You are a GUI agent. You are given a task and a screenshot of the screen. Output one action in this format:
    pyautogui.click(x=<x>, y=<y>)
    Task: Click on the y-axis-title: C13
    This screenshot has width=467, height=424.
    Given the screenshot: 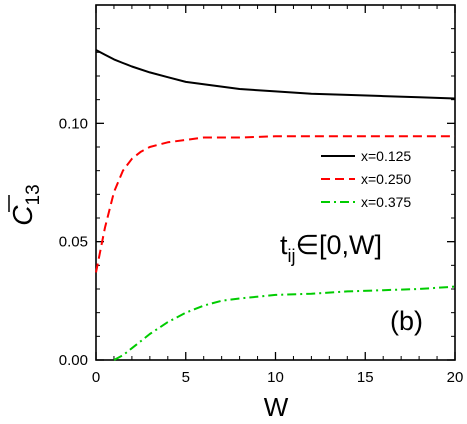 What is the action you would take?
    pyautogui.click(x=25, y=204)
    